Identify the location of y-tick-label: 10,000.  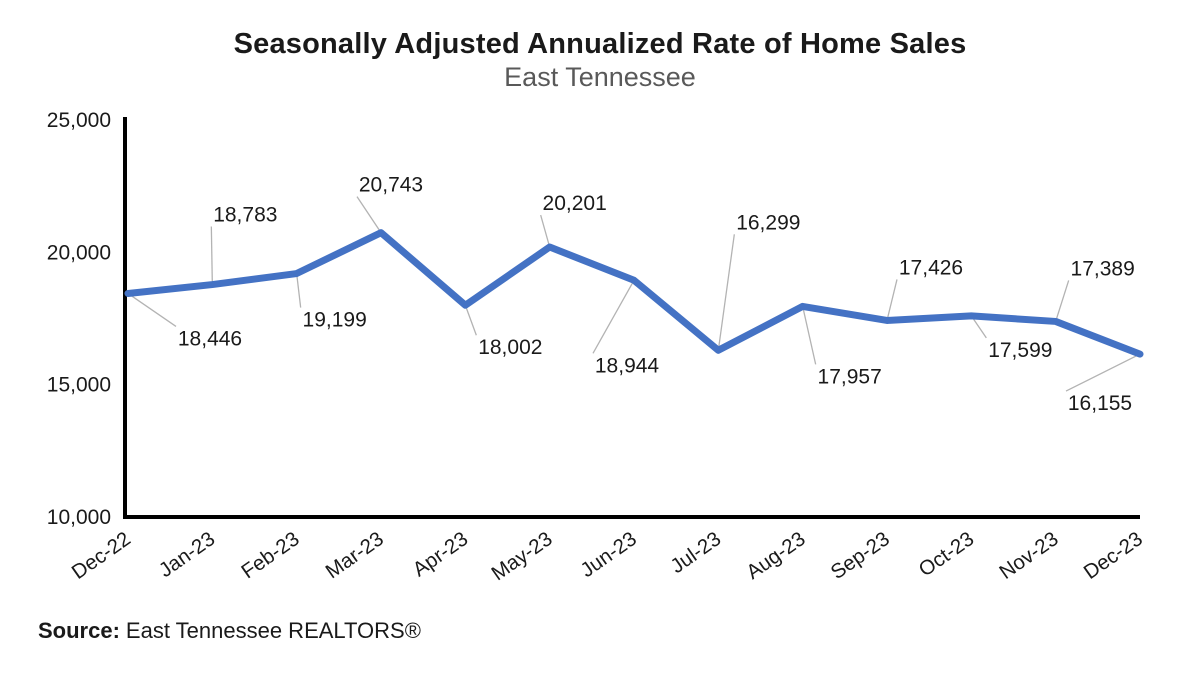
(79, 517).